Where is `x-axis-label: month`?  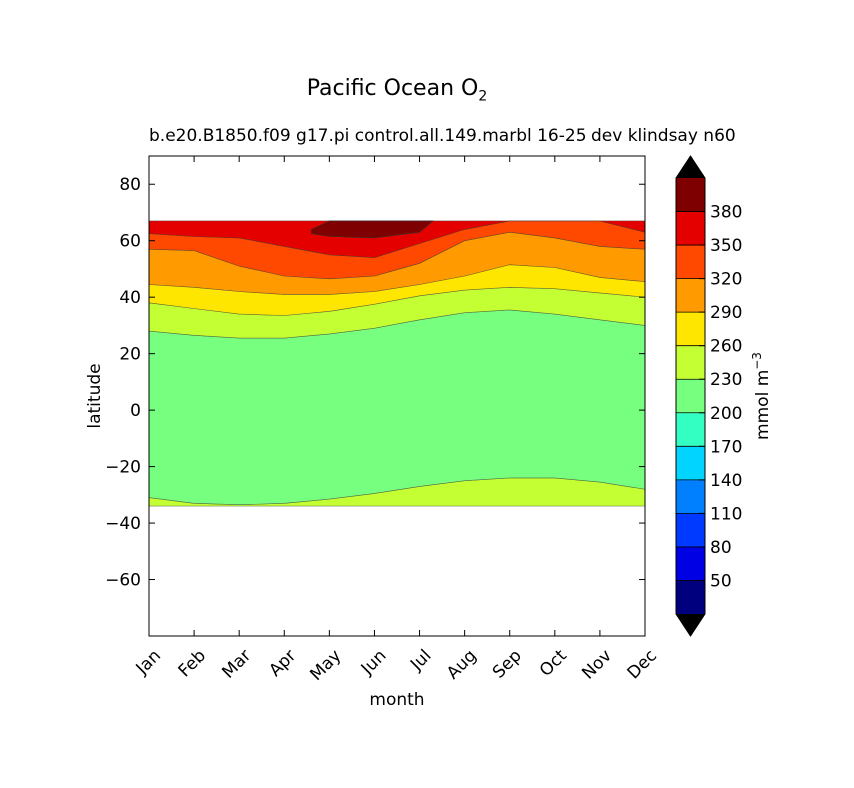 x-axis-label: month is located at coordinates (396, 700).